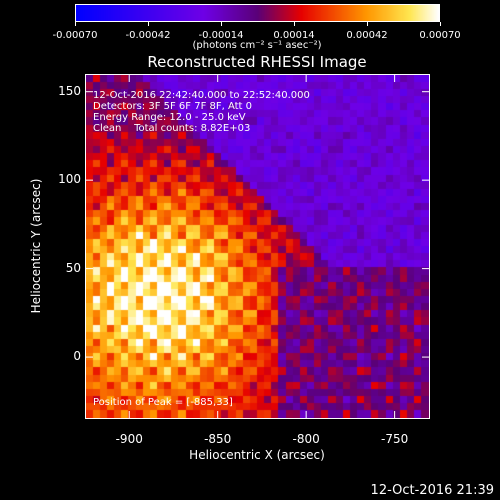 This screenshot has height=500, width=500. Describe the element at coordinates (367, 35) in the screenshot. I see `colorbar-tick-label: 0.00042` at that location.